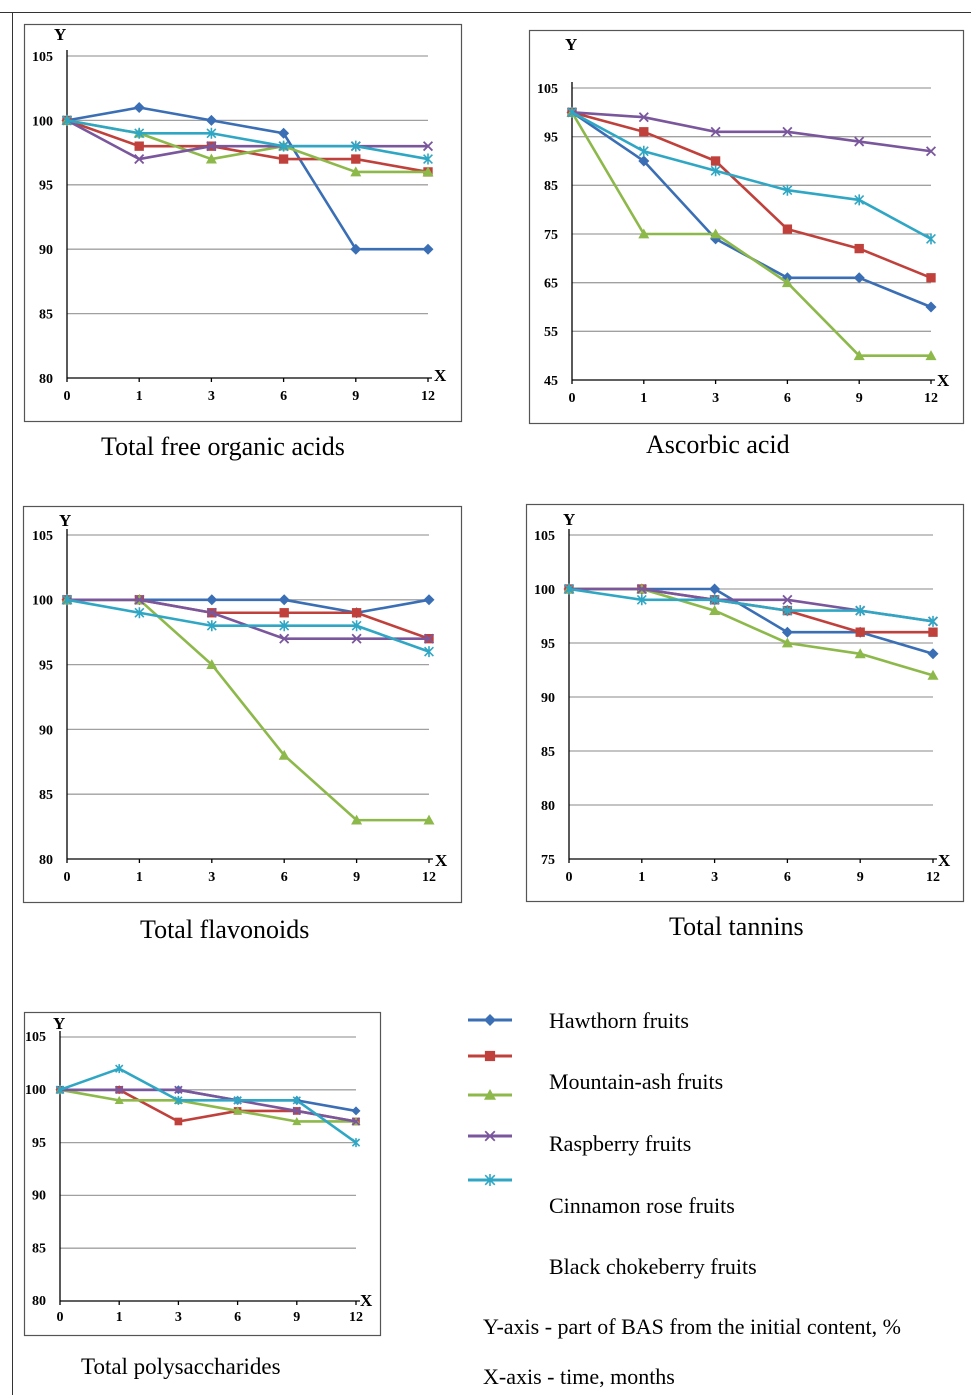  What do you see at coordinates (620, 1143) in the screenshot?
I see `legend-item-raspberry: Raspberry fruits` at bounding box center [620, 1143].